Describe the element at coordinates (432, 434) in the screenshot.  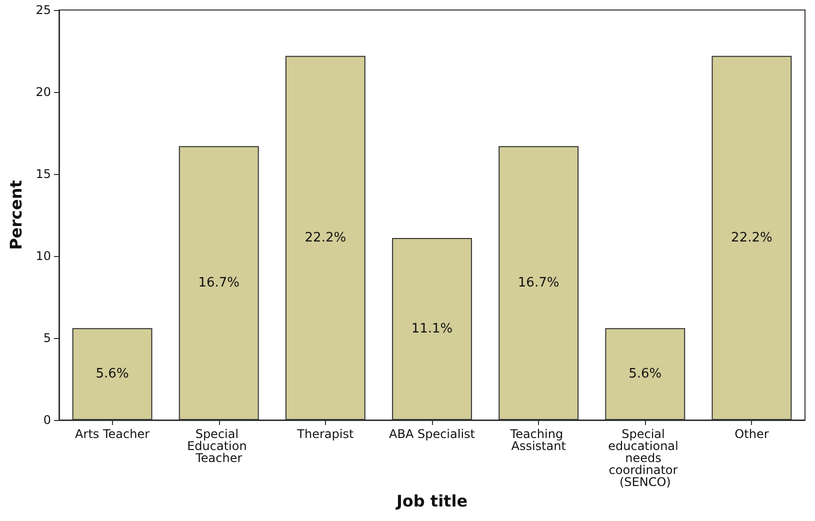
I see `x-tick-label: ABA Specialist` at that location.